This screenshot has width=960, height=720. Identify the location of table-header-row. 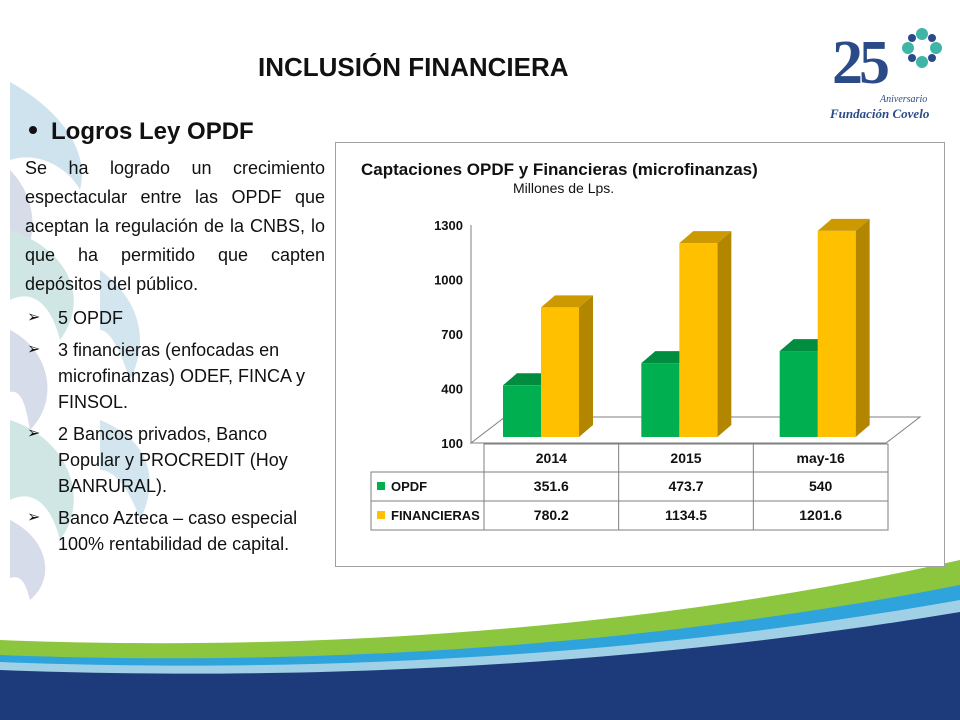
(686, 458).